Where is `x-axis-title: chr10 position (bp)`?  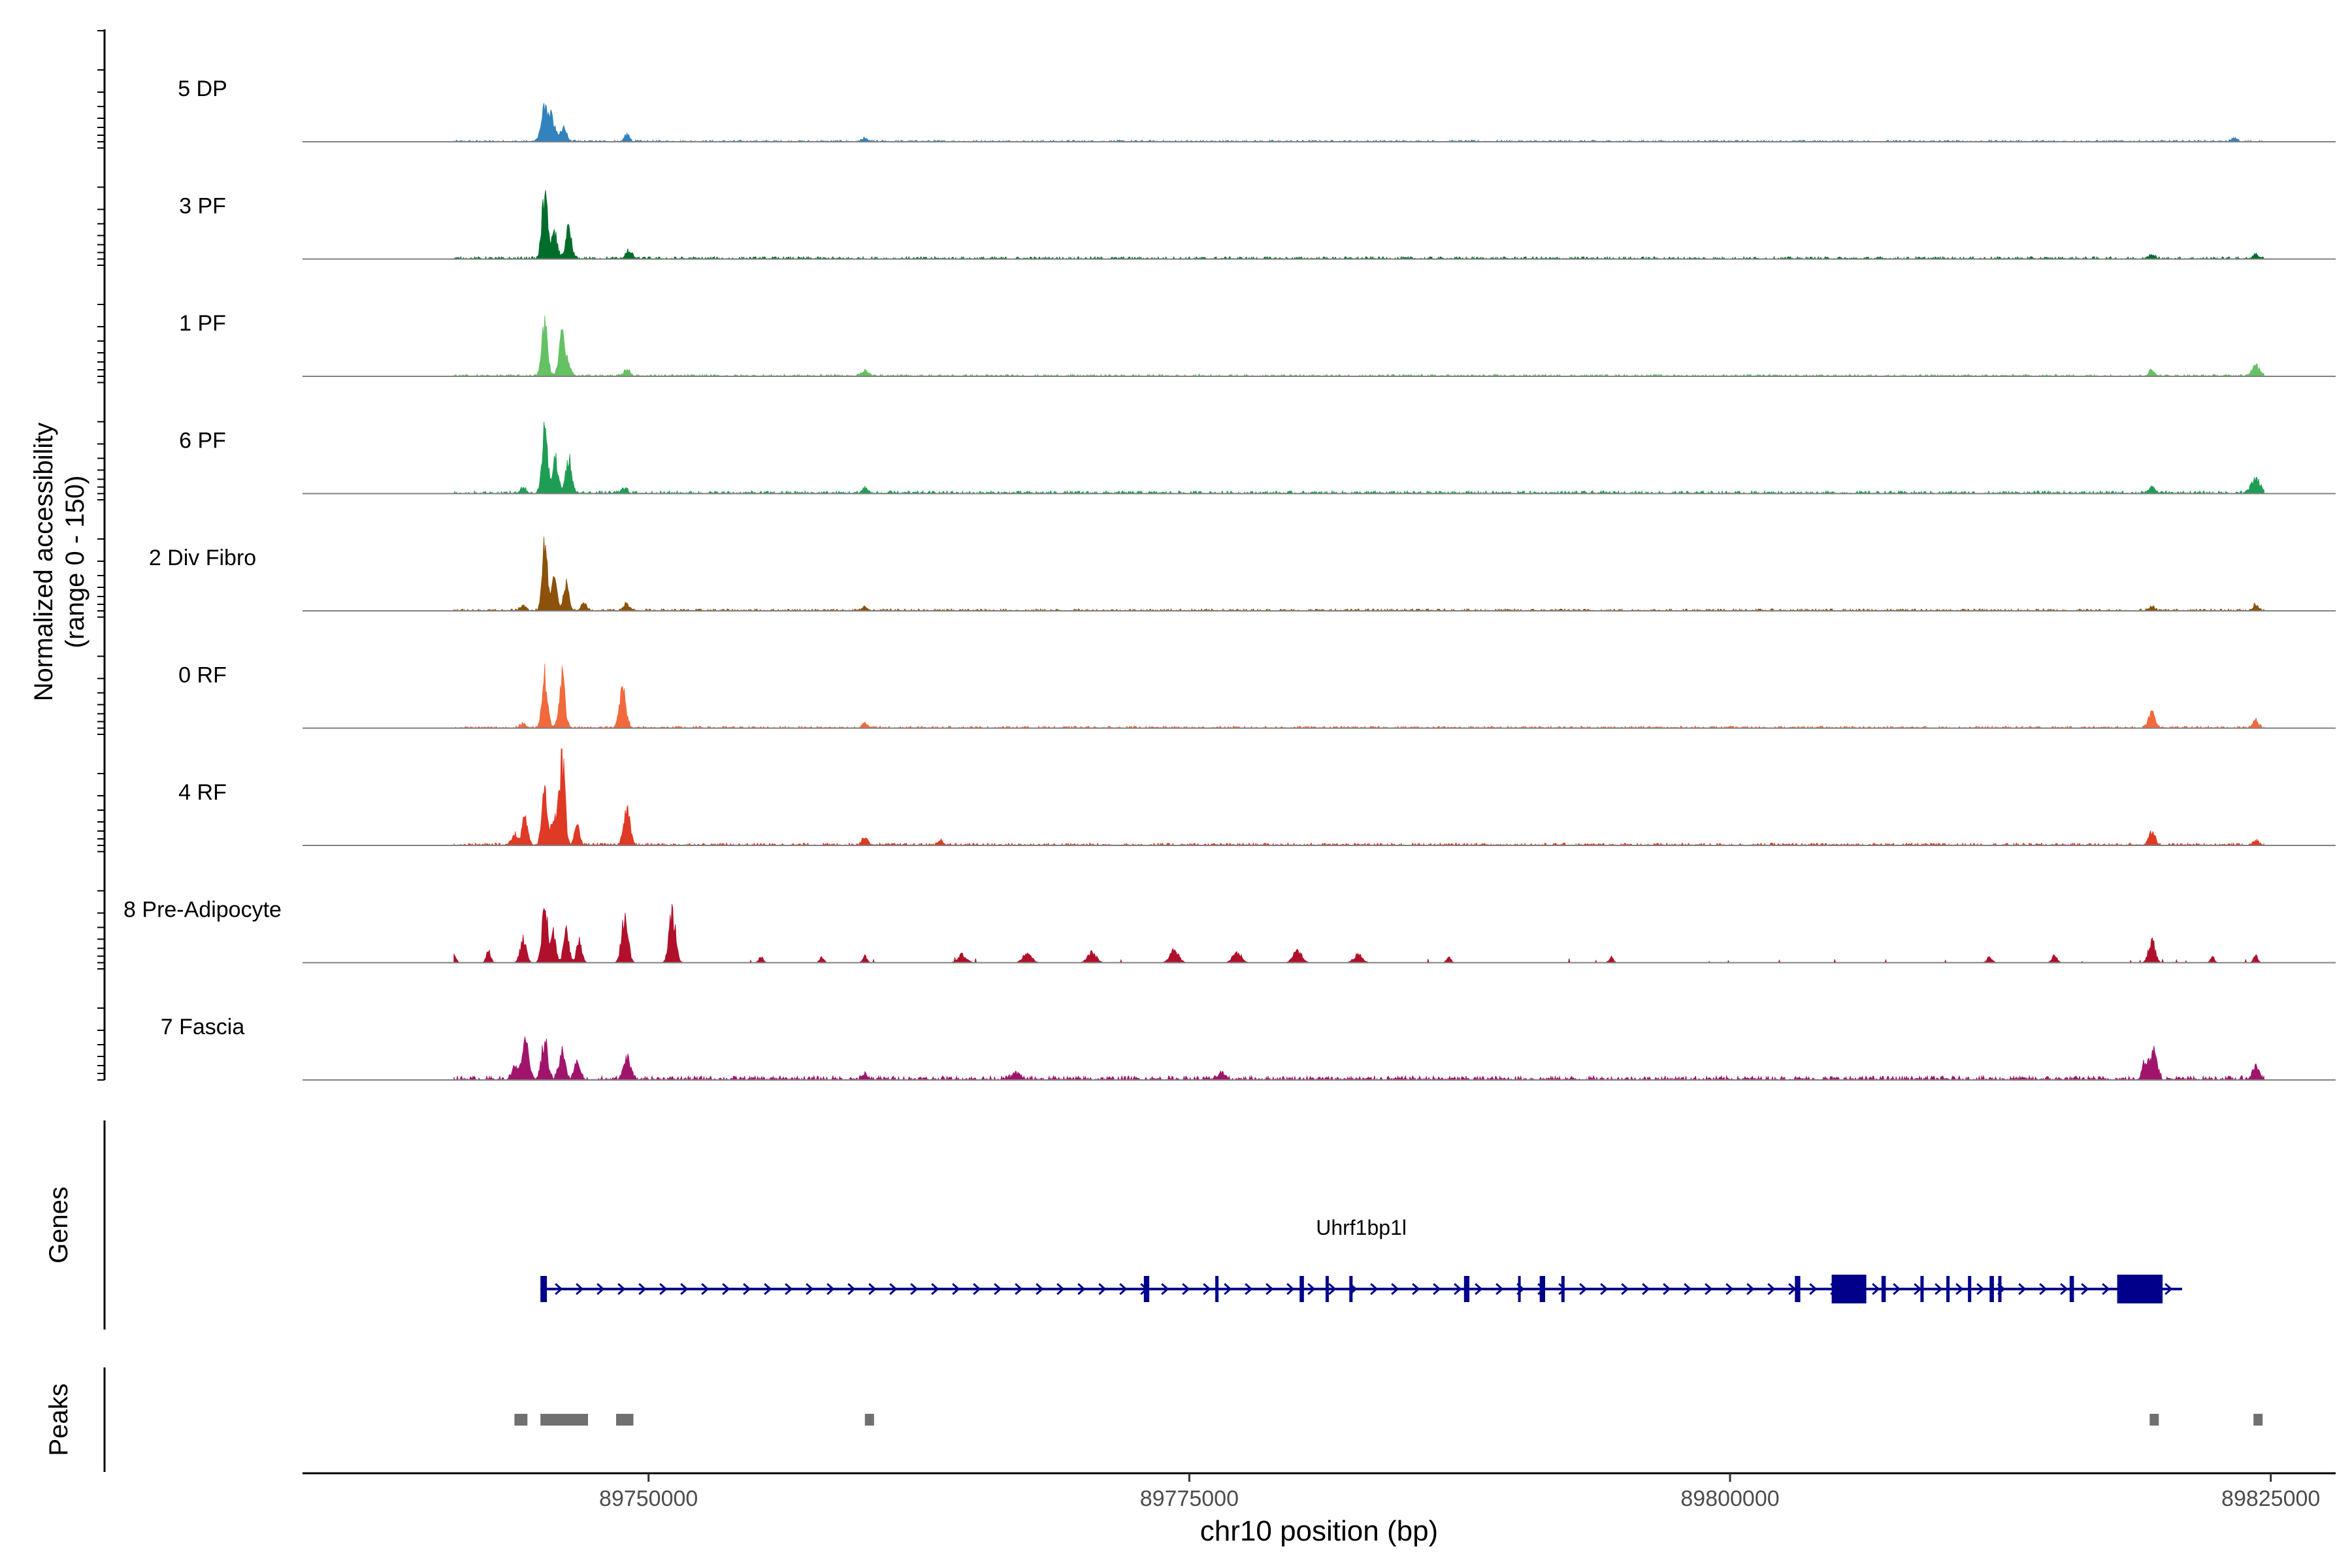
x-axis-title: chr10 position (bp) is located at coordinates (1319, 1531).